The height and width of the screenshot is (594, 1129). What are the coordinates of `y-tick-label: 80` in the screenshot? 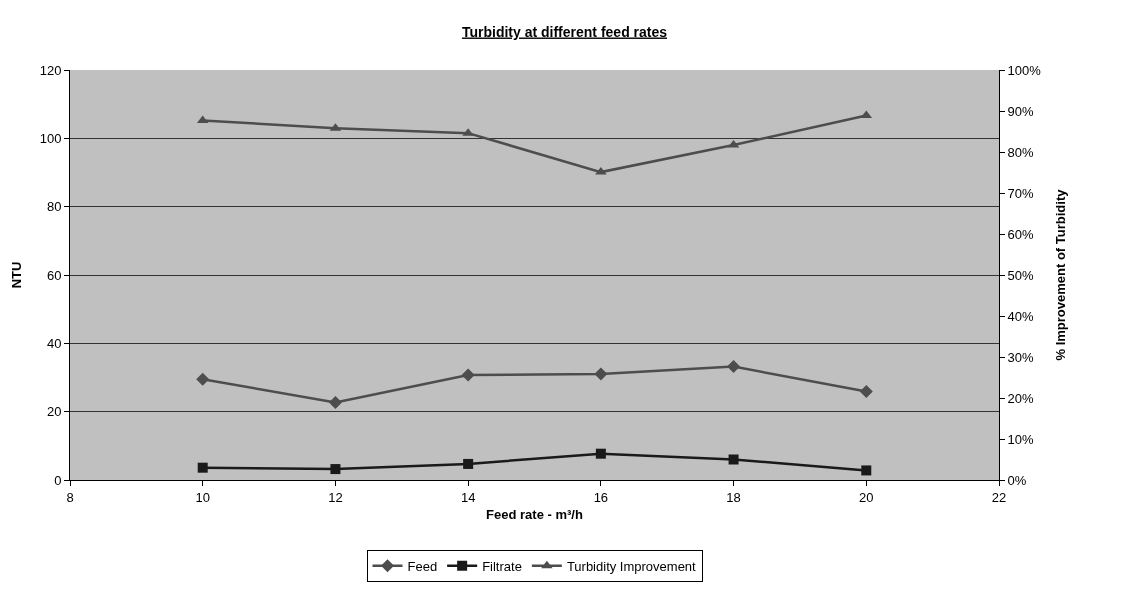 It's located at (54, 207).